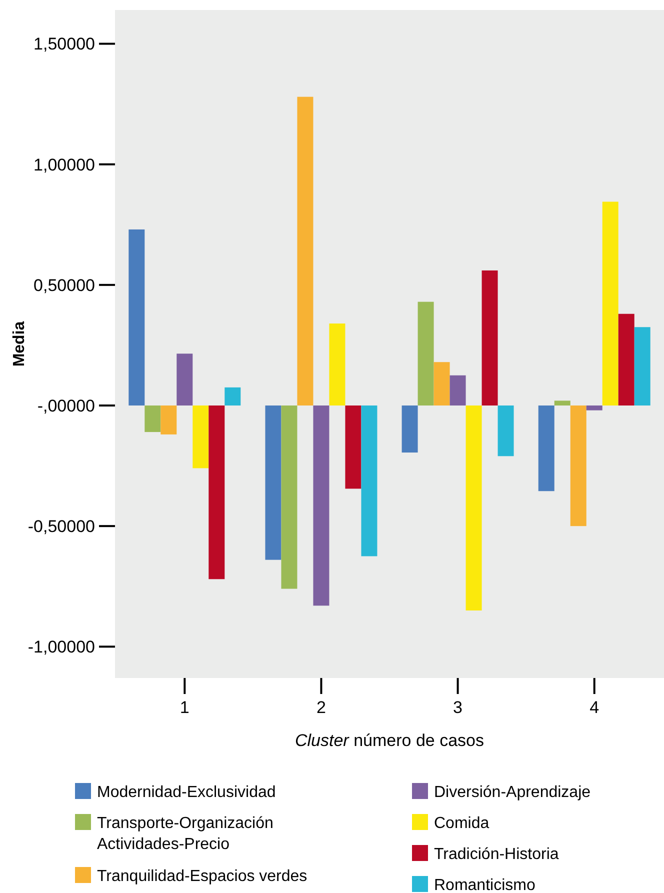 The image size is (664, 893). I want to click on x-axis-title: Cluster número de casos, so click(389, 740).